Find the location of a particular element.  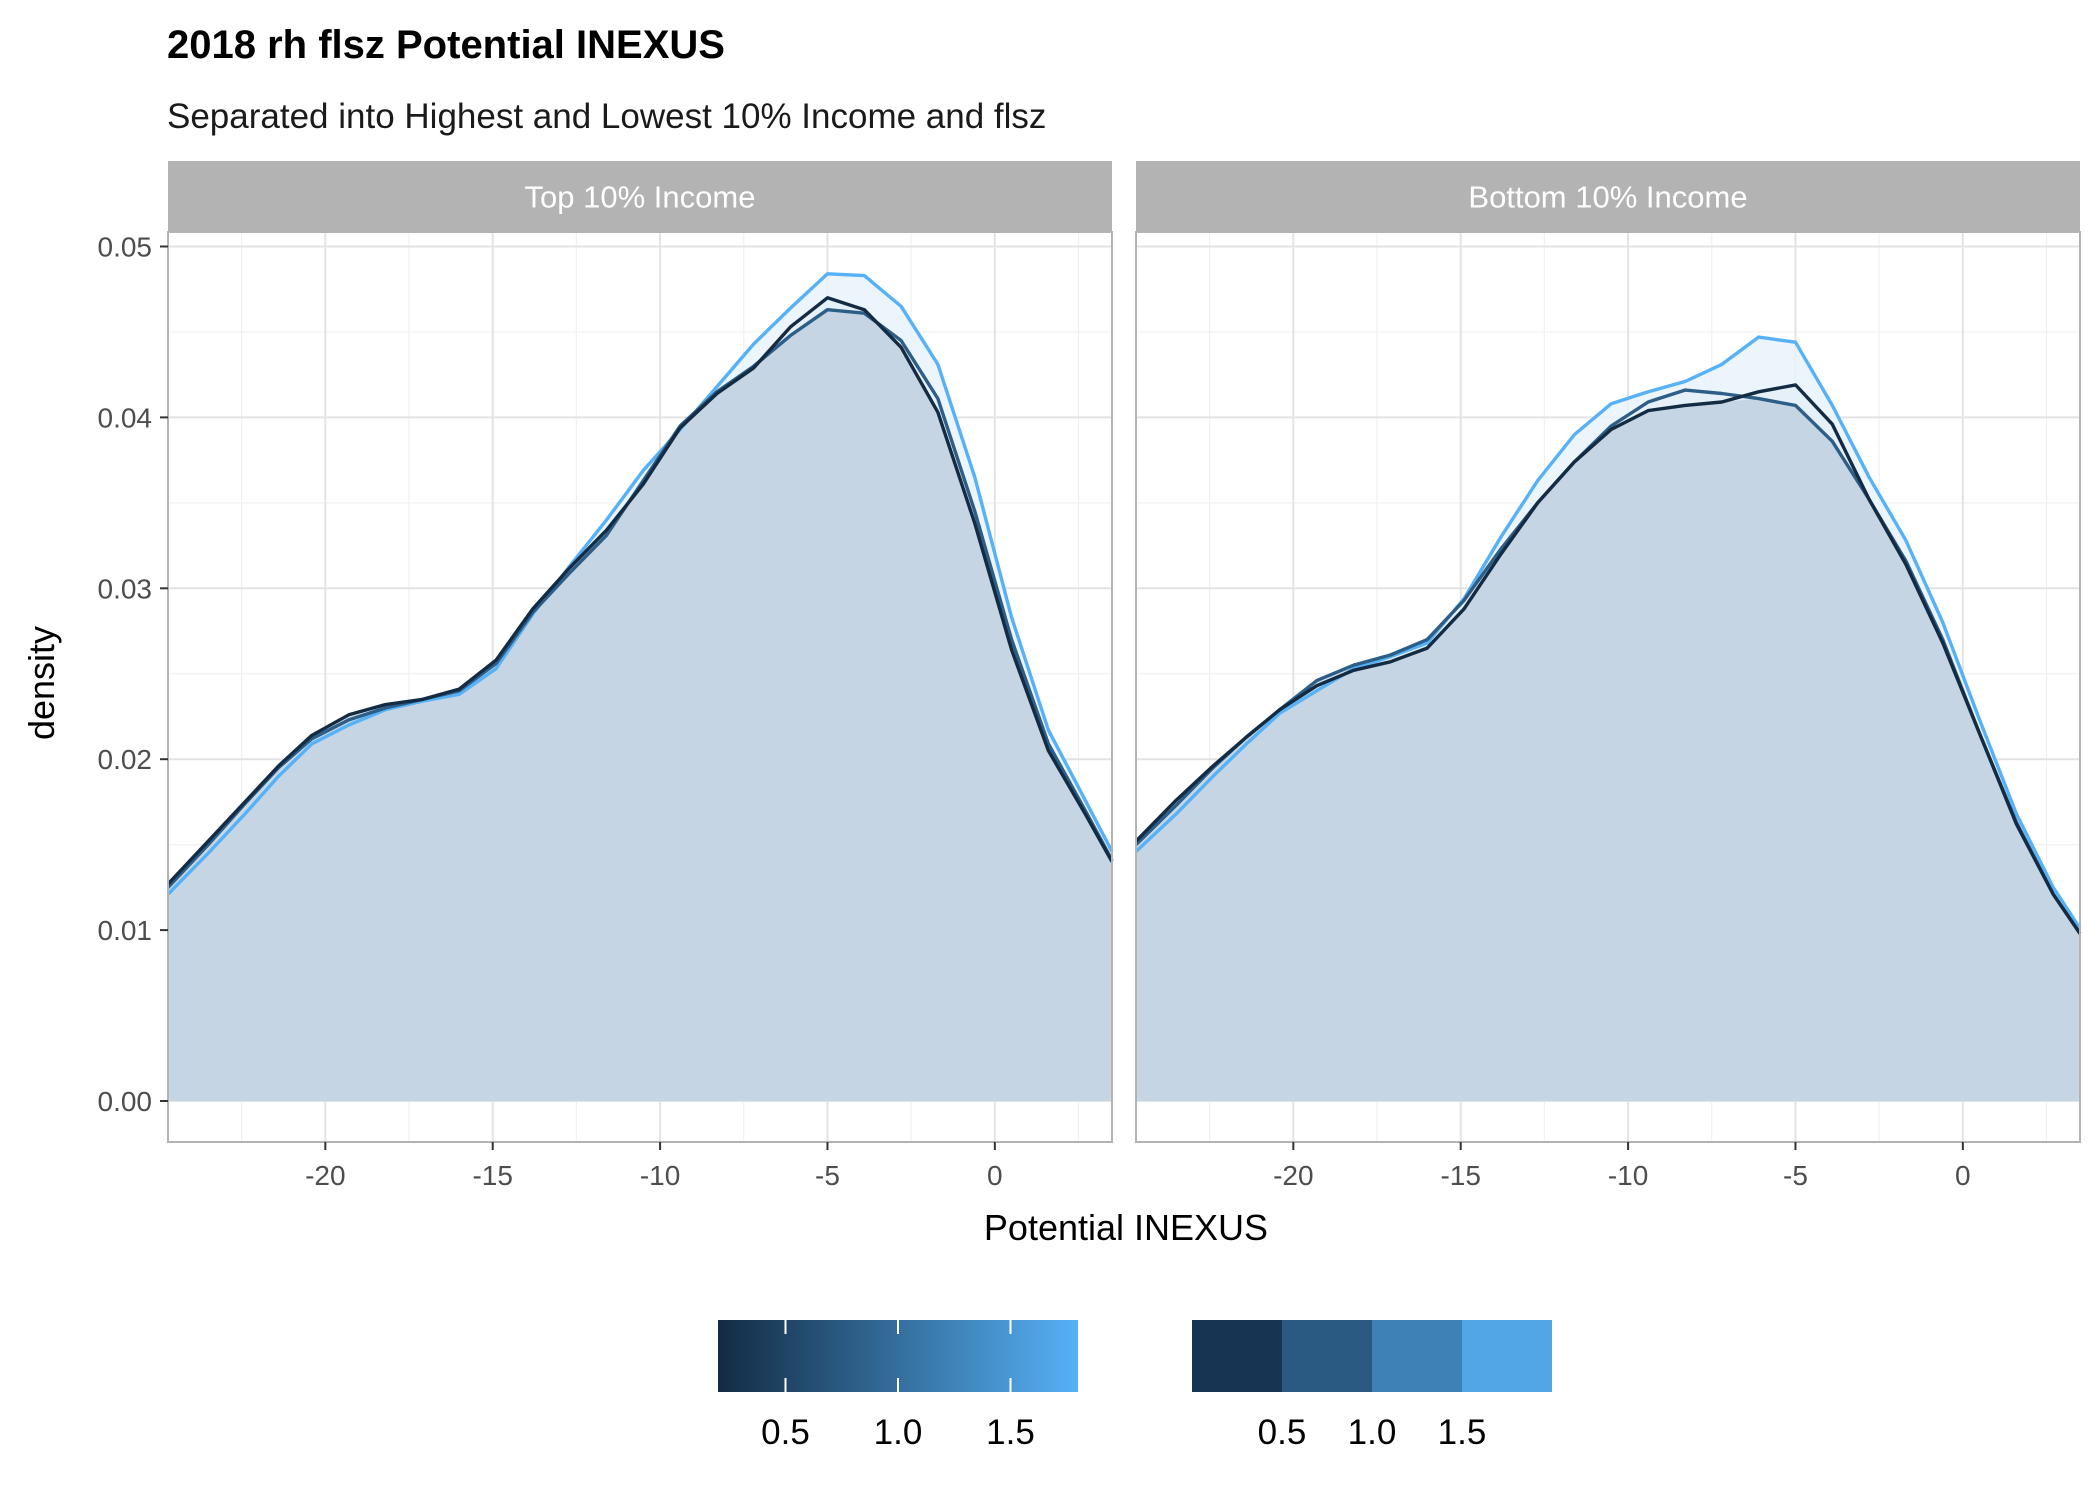

legend-step-label: 0.5 is located at coordinates (1282, 1432).